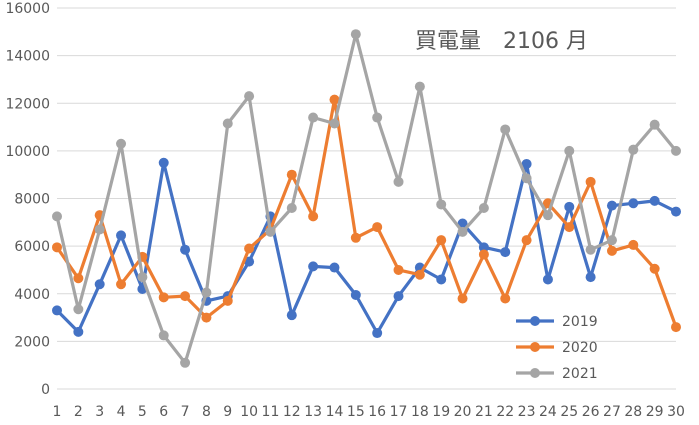  I want to click on y-tick-label: 10000, so click(27, 152).